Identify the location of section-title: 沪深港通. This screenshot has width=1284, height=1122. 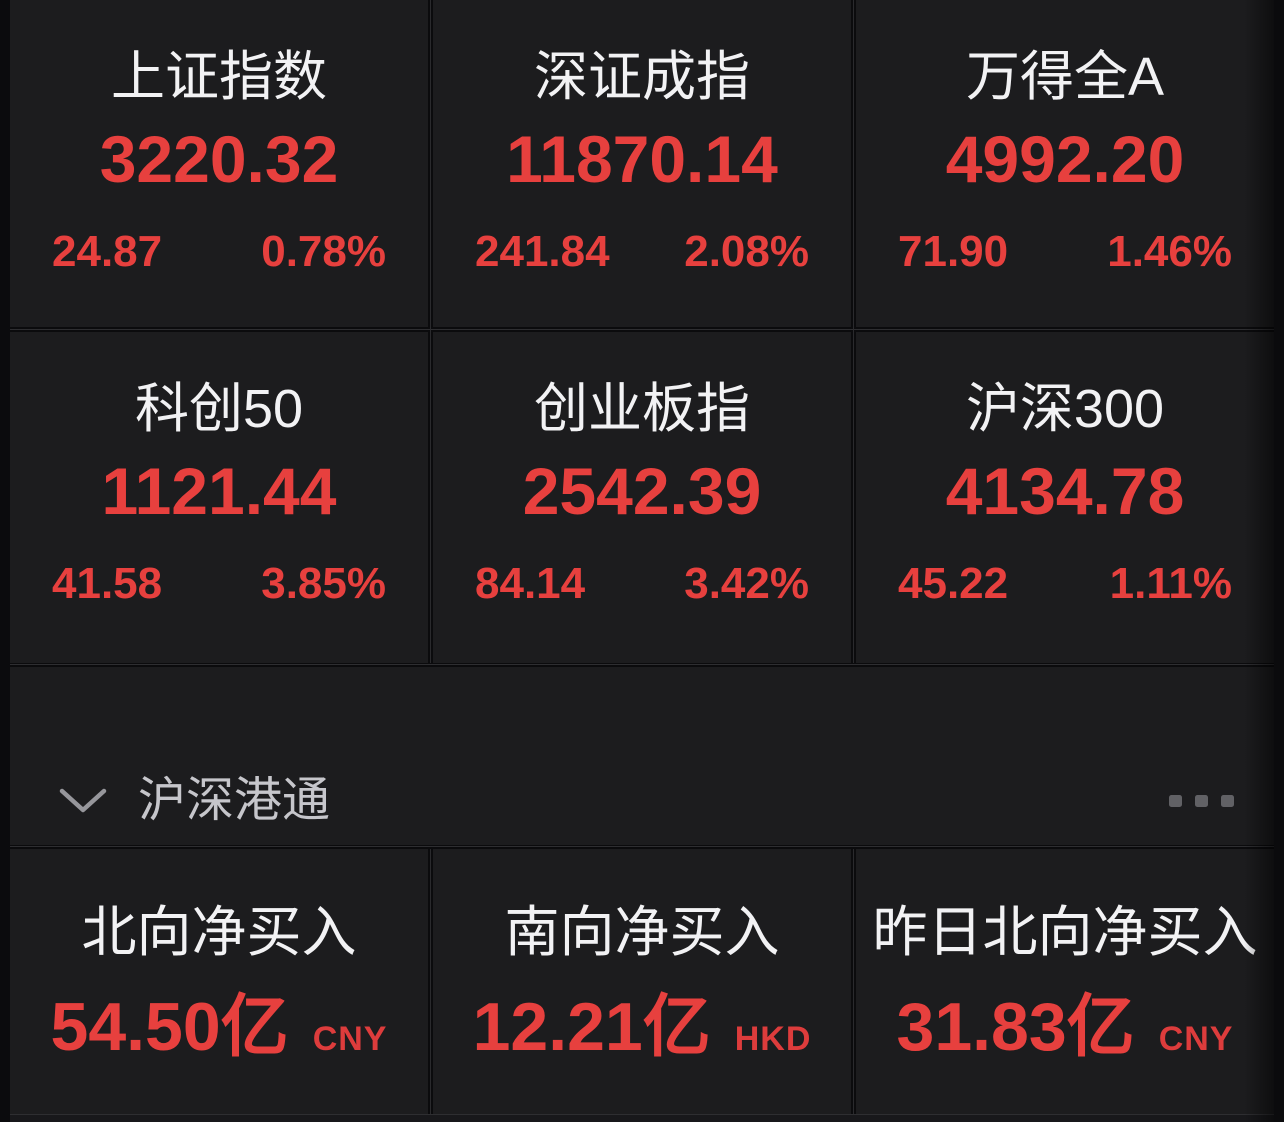
(234, 800).